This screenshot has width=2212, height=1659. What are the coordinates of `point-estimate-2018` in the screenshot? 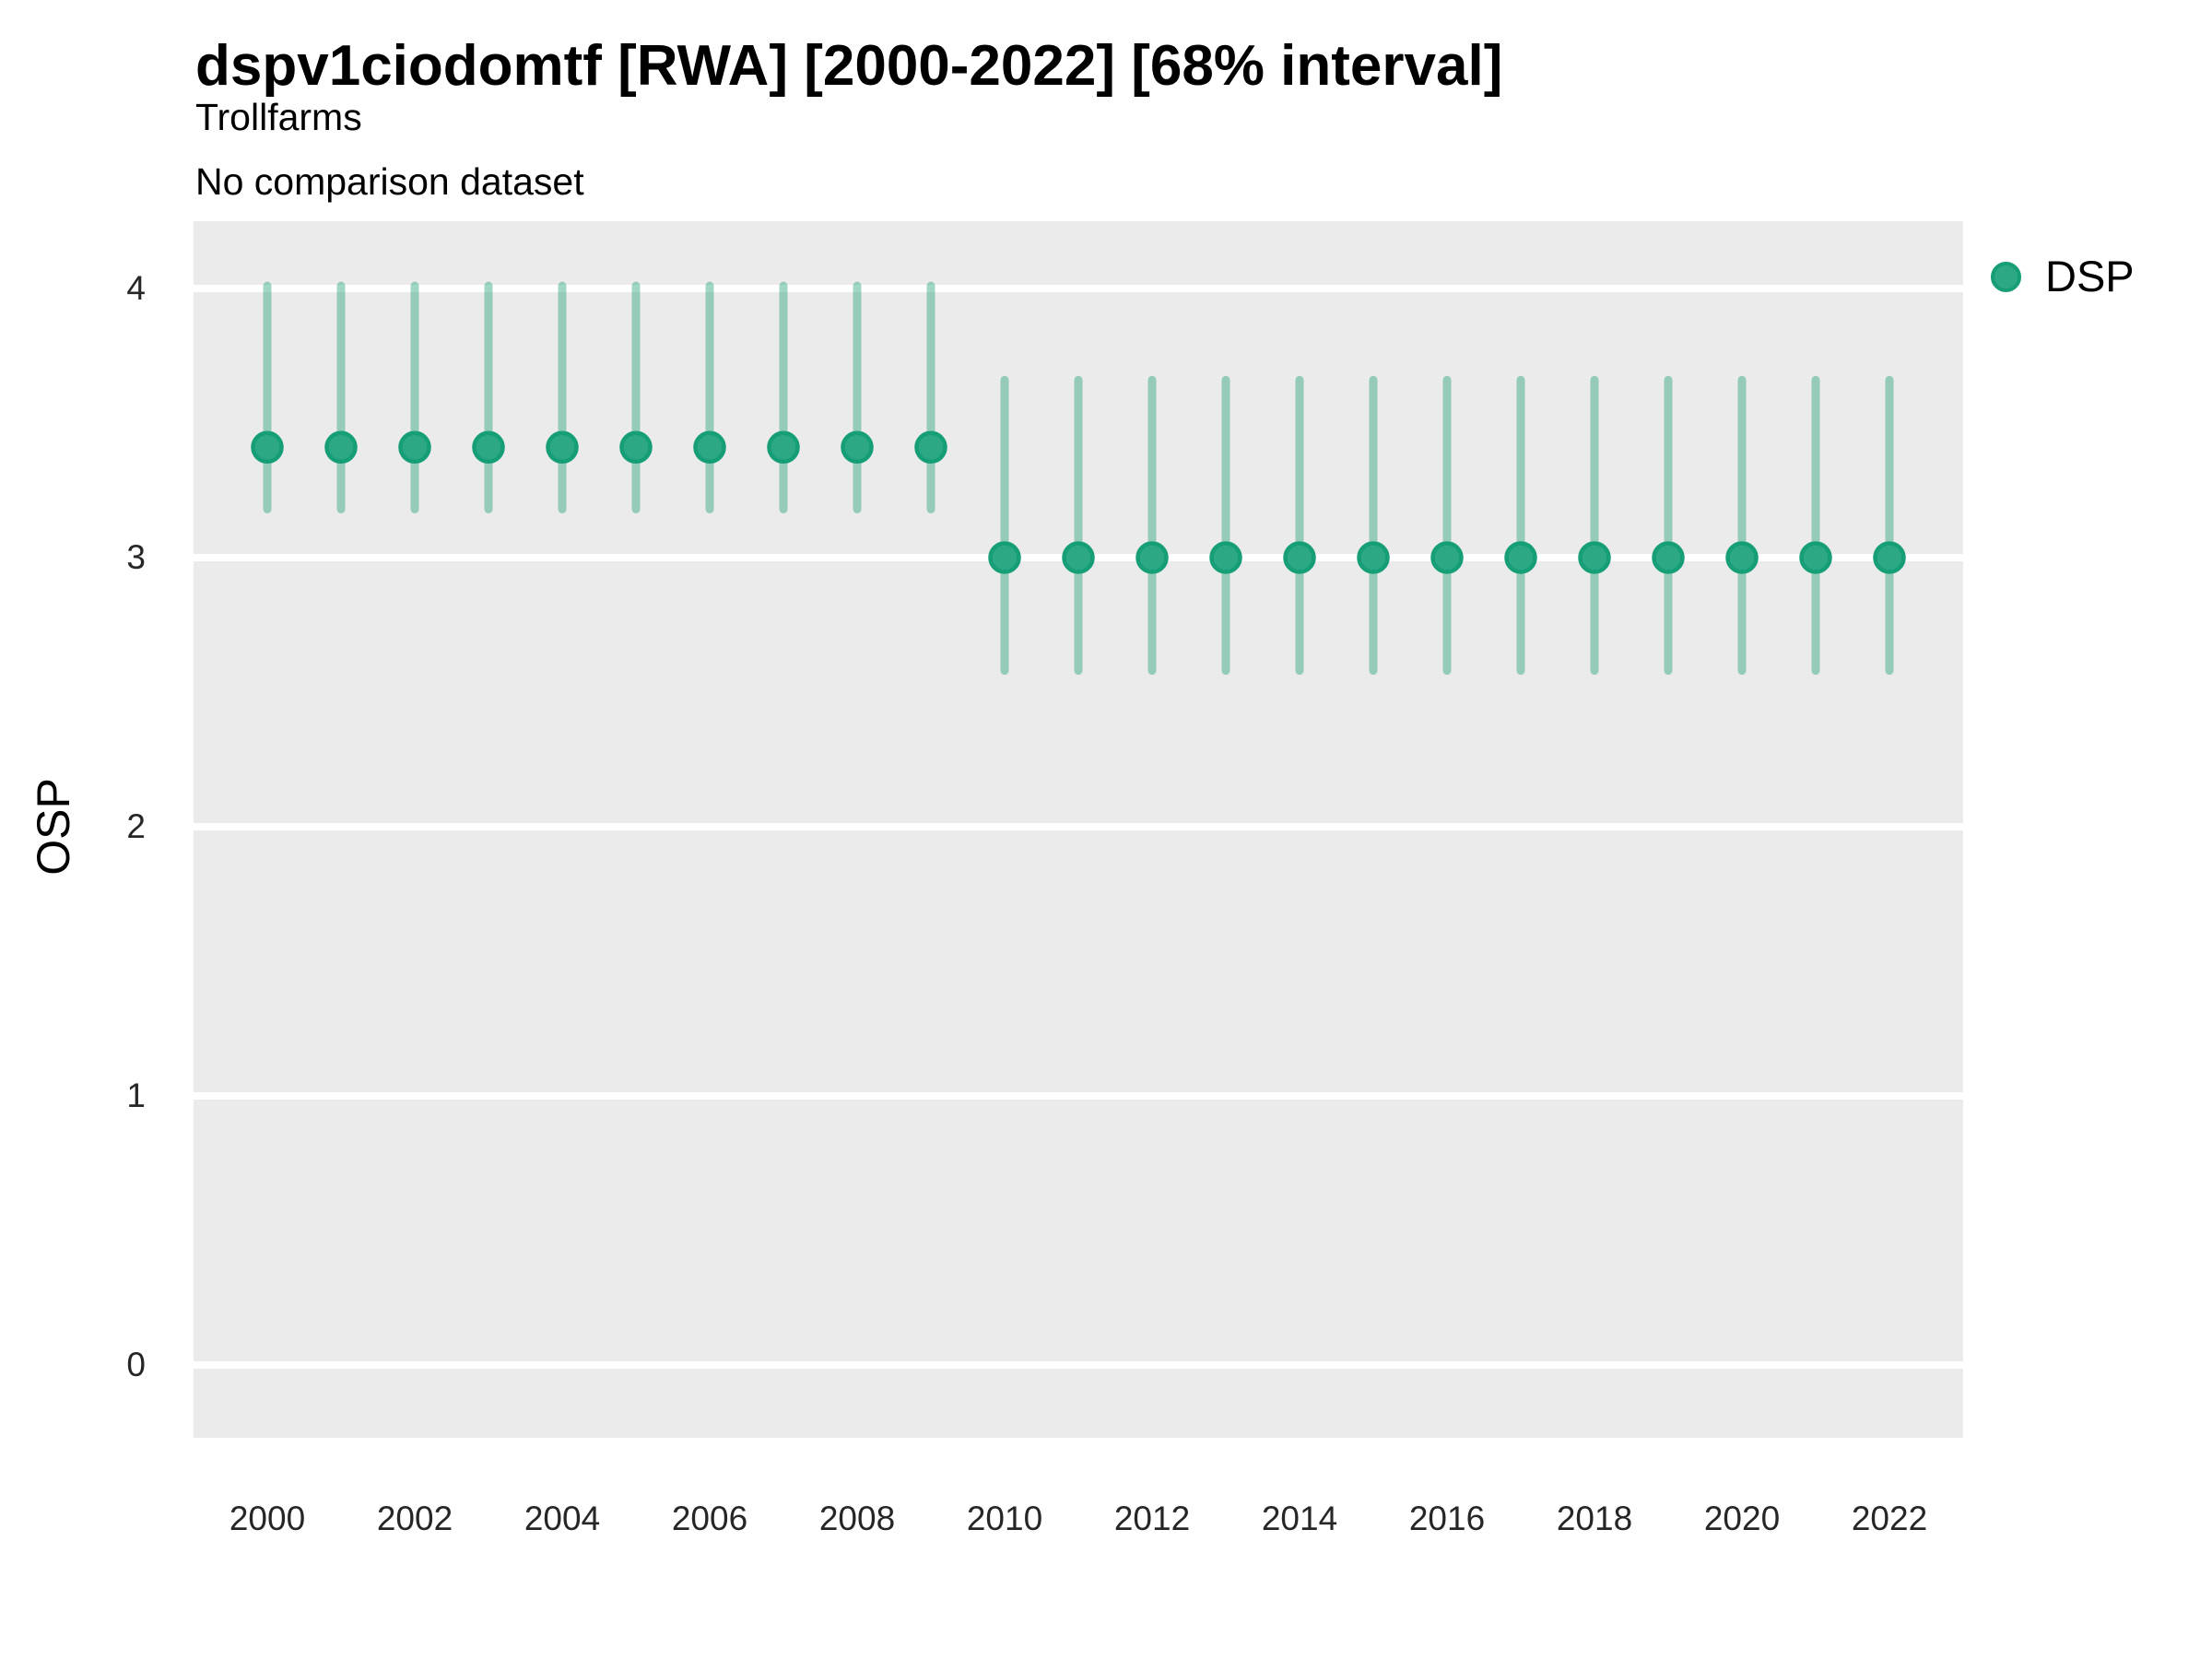 It's located at (1594, 557).